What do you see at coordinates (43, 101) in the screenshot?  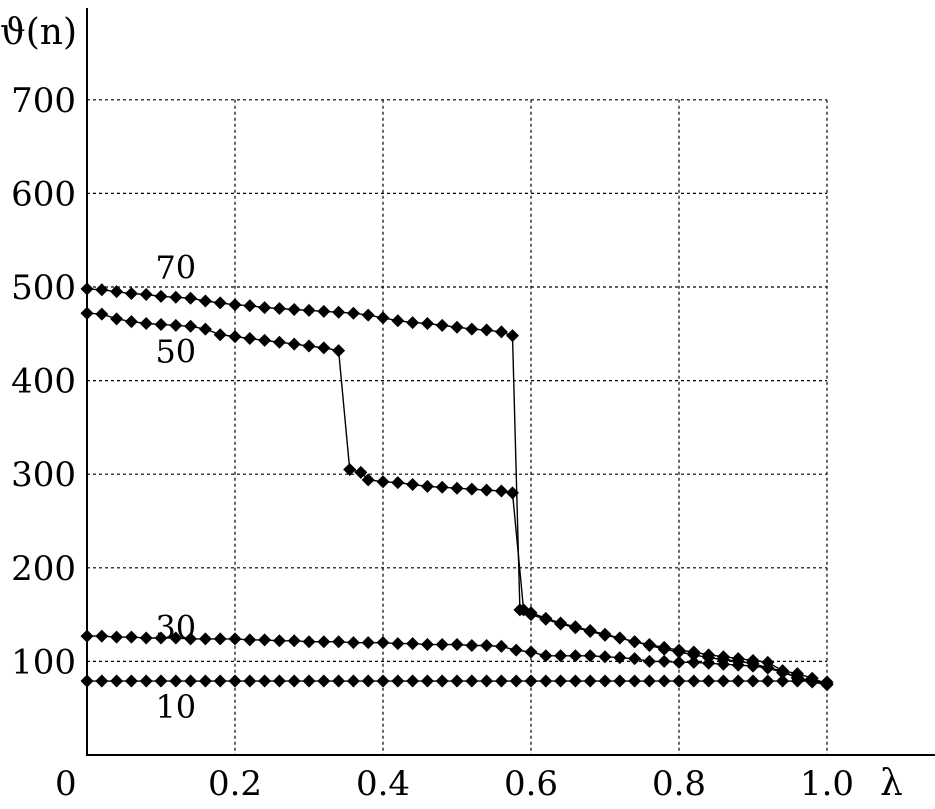 I see `y-tick-label-700: 700` at bounding box center [43, 101].